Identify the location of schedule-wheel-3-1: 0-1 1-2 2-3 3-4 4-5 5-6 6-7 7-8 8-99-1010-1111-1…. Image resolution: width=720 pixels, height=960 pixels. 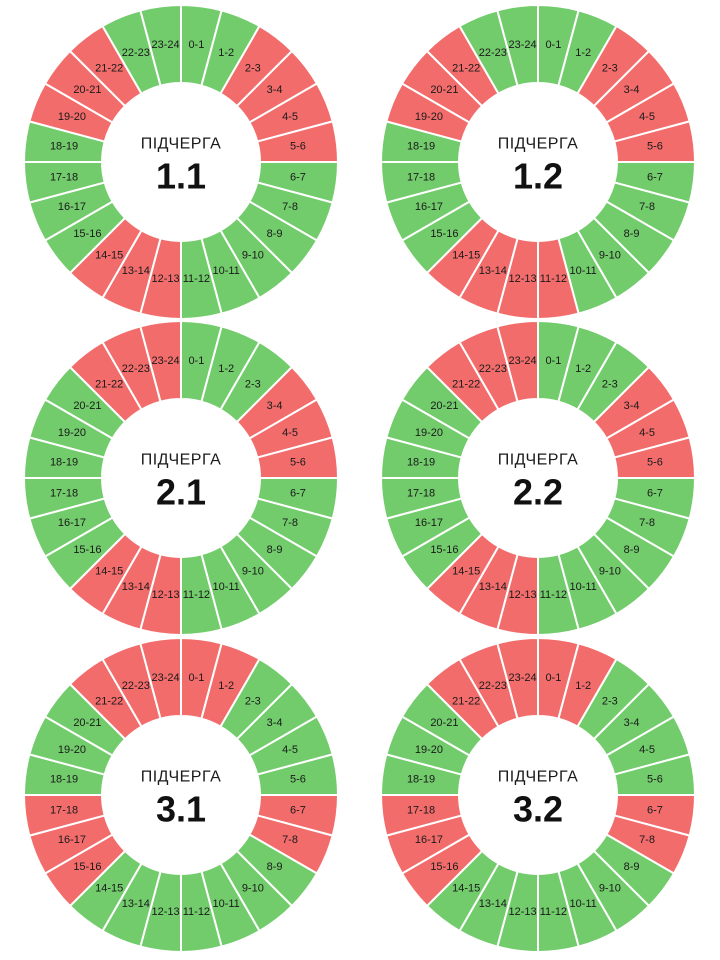
(181, 795).